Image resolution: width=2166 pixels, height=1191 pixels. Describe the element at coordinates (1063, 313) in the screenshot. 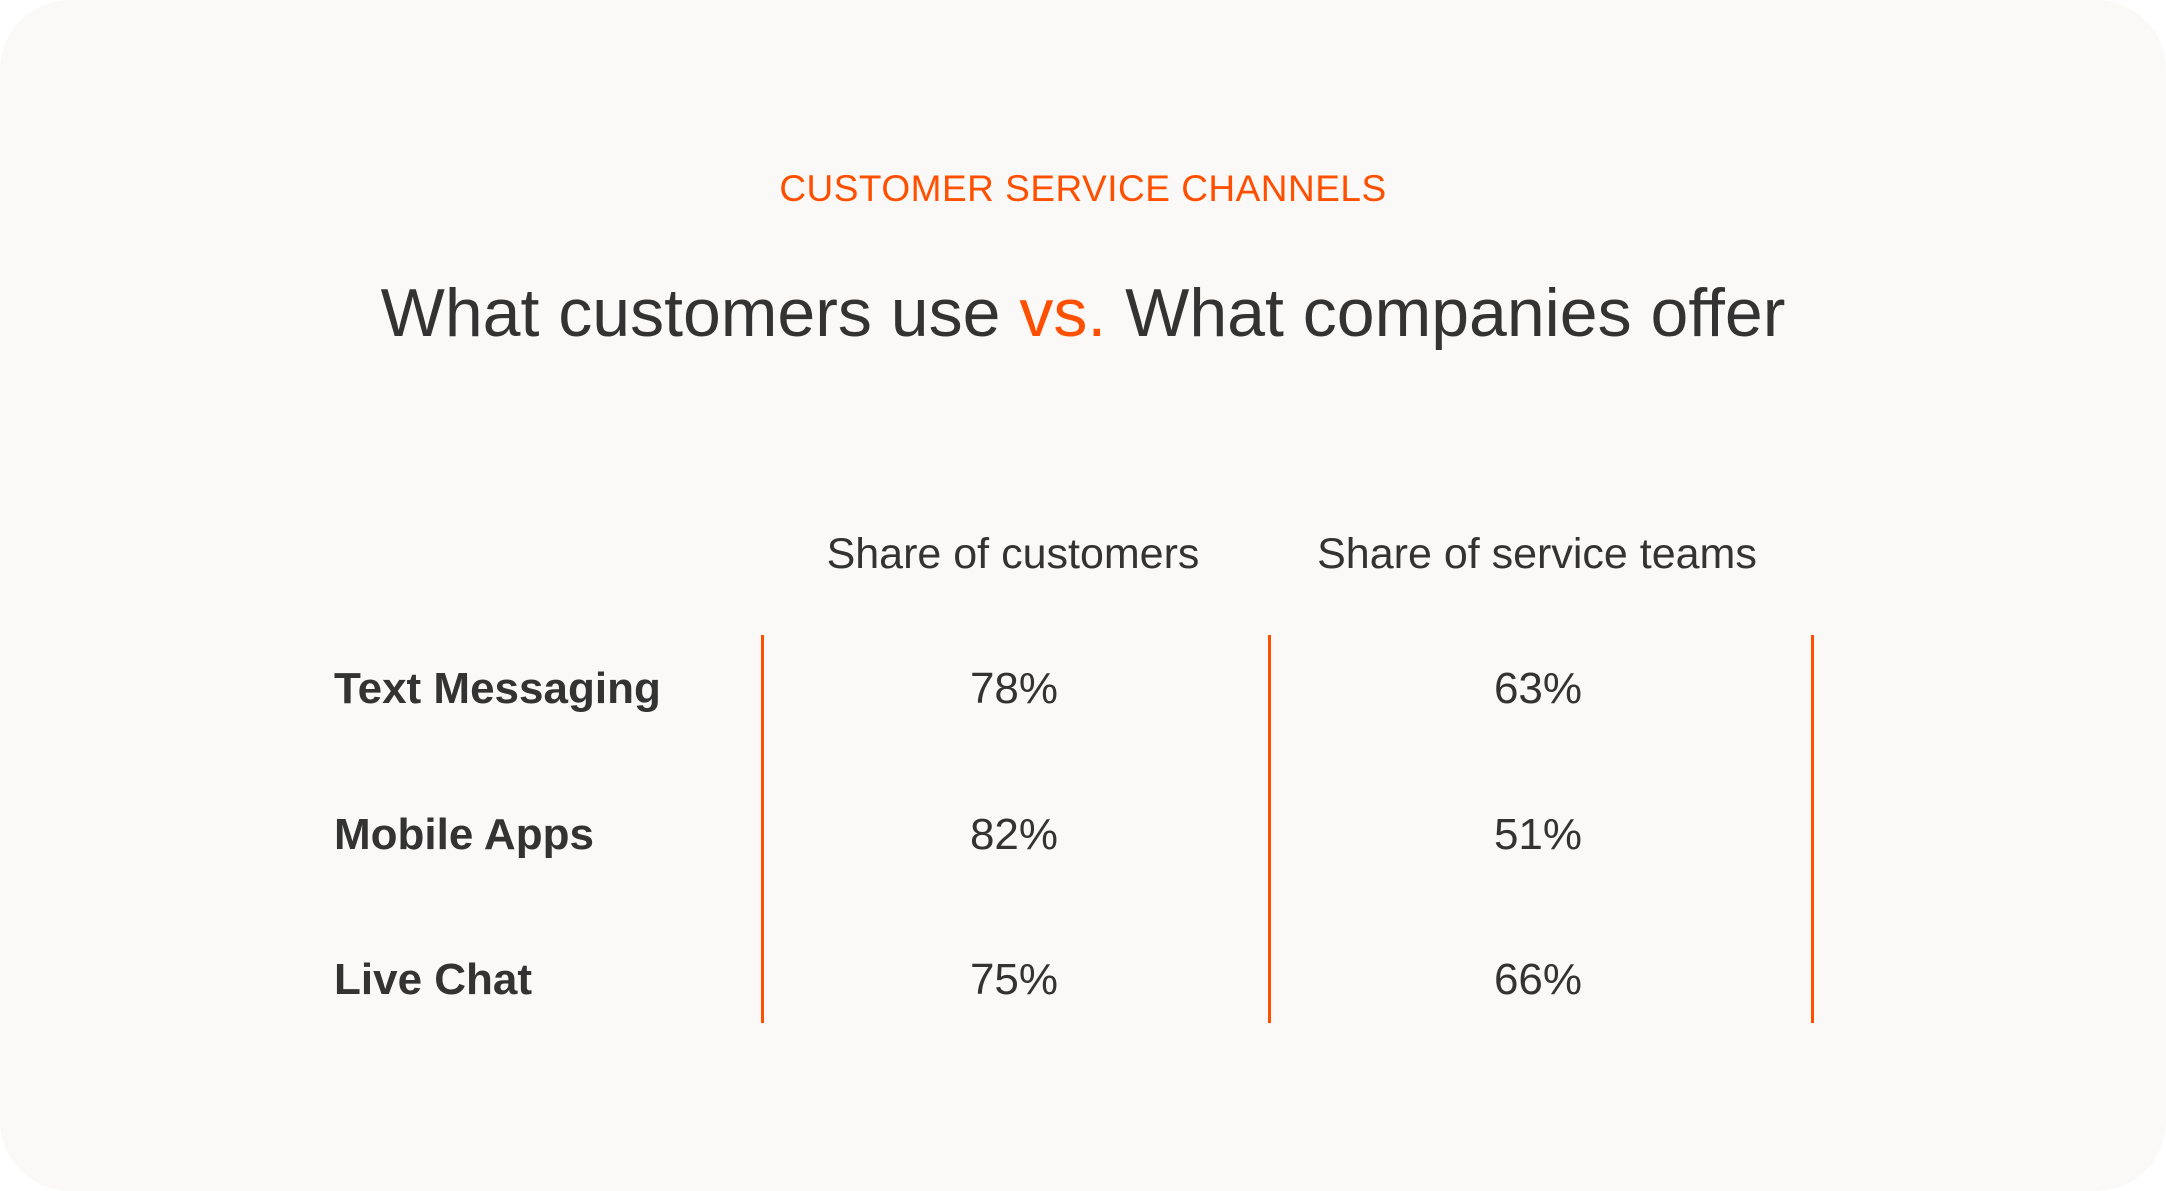

I see `title-accent: vs.` at that location.